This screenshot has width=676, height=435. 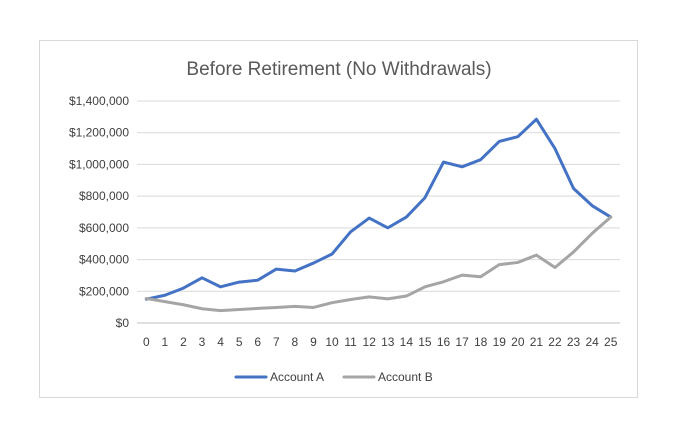 I want to click on x-tick-label: 13, so click(x=388, y=342).